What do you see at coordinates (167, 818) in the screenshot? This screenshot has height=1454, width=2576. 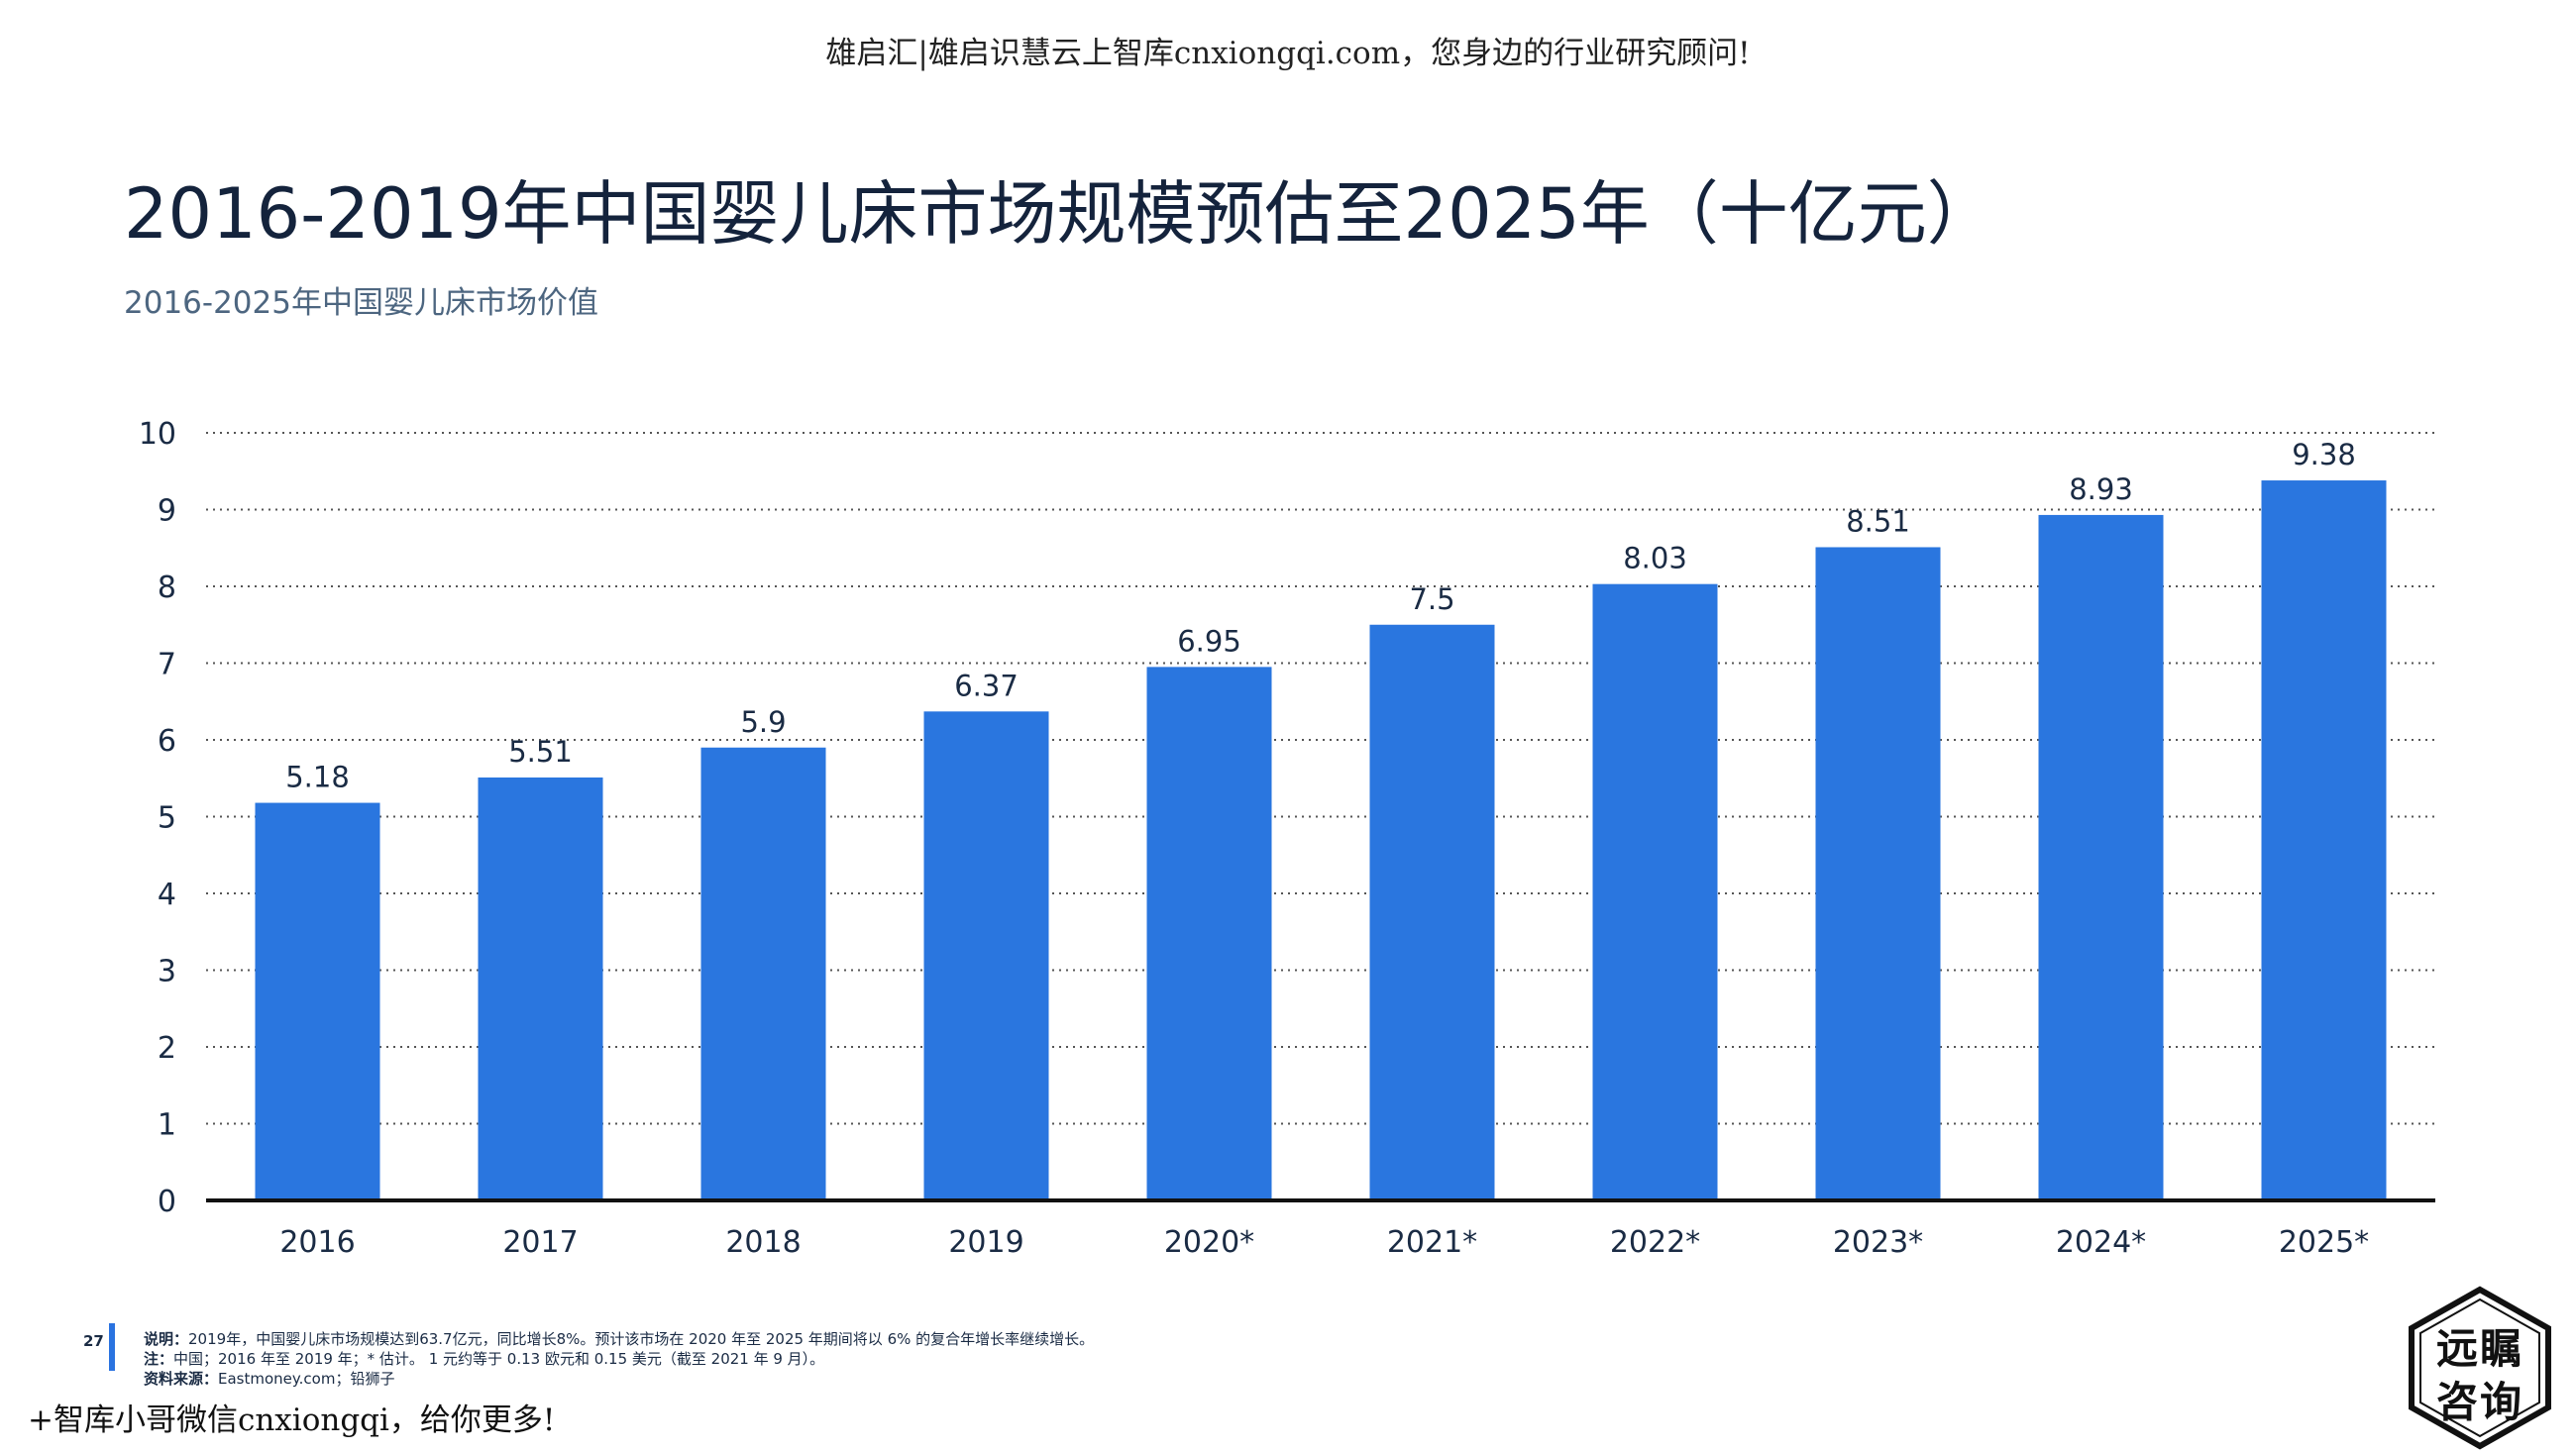 I see `y-tick-label: 5` at bounding box center [167, 818].